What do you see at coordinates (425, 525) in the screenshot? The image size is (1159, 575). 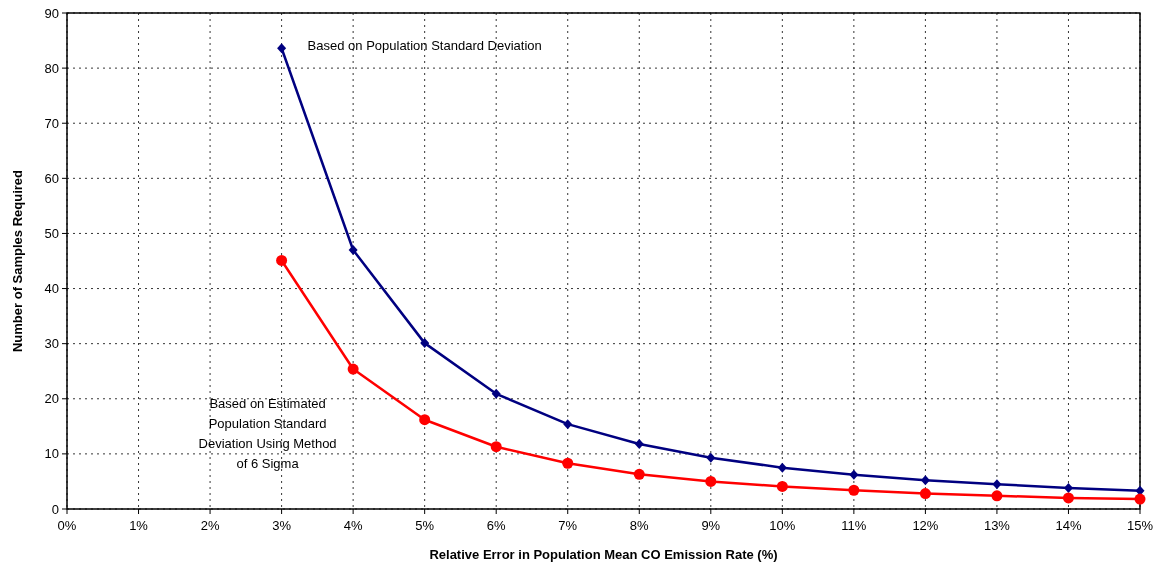 I see `x-tick-label: 5%` at bounding box center [425, 525].